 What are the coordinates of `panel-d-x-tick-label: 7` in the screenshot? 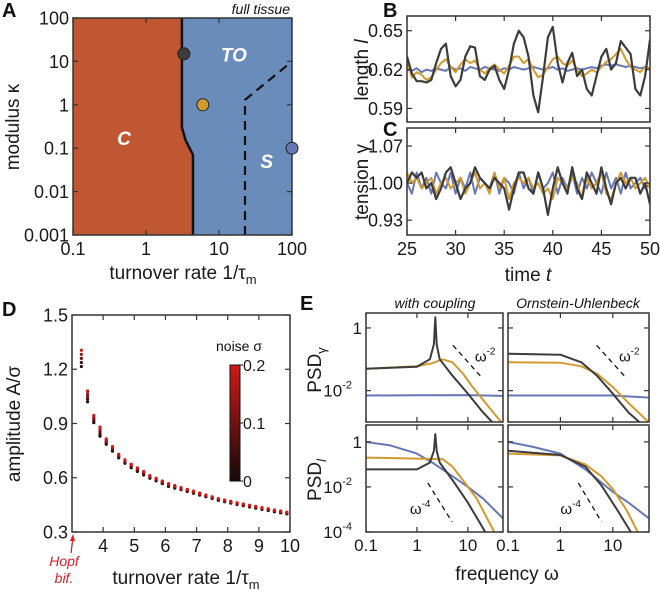 It's located at (197, 546).